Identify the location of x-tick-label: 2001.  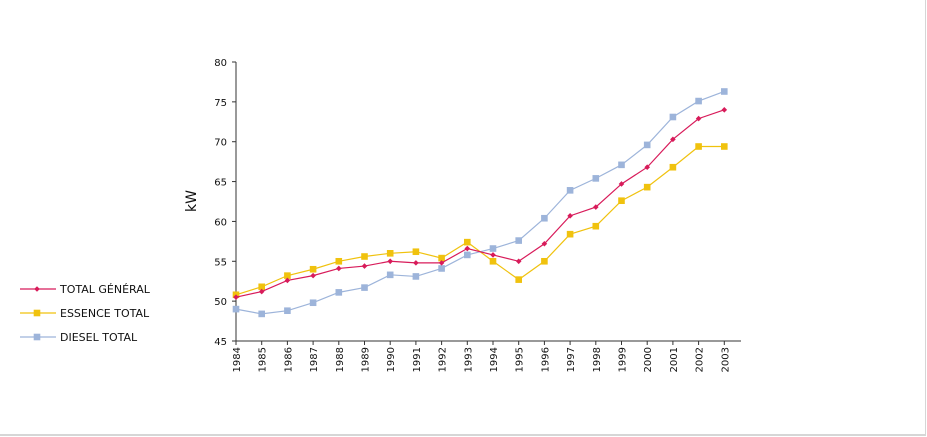
(674, 359).